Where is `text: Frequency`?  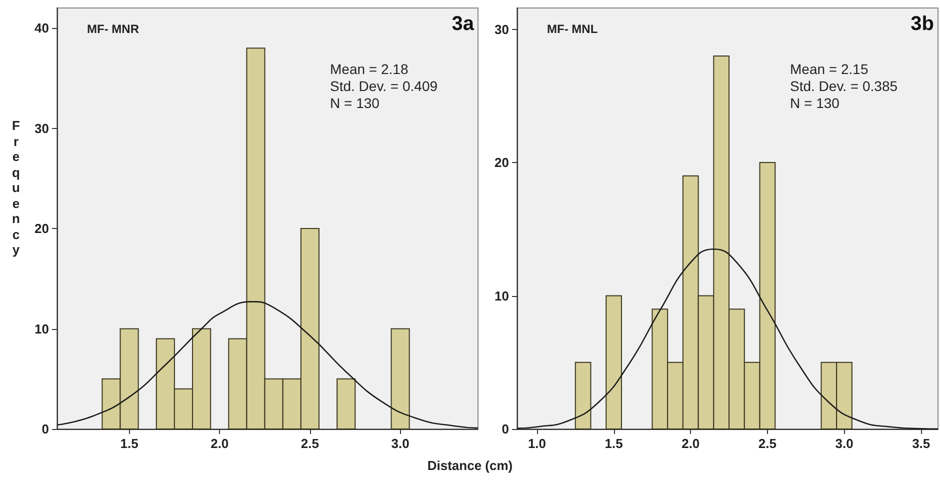 text: Frequency is located at coordinates (16, 187).